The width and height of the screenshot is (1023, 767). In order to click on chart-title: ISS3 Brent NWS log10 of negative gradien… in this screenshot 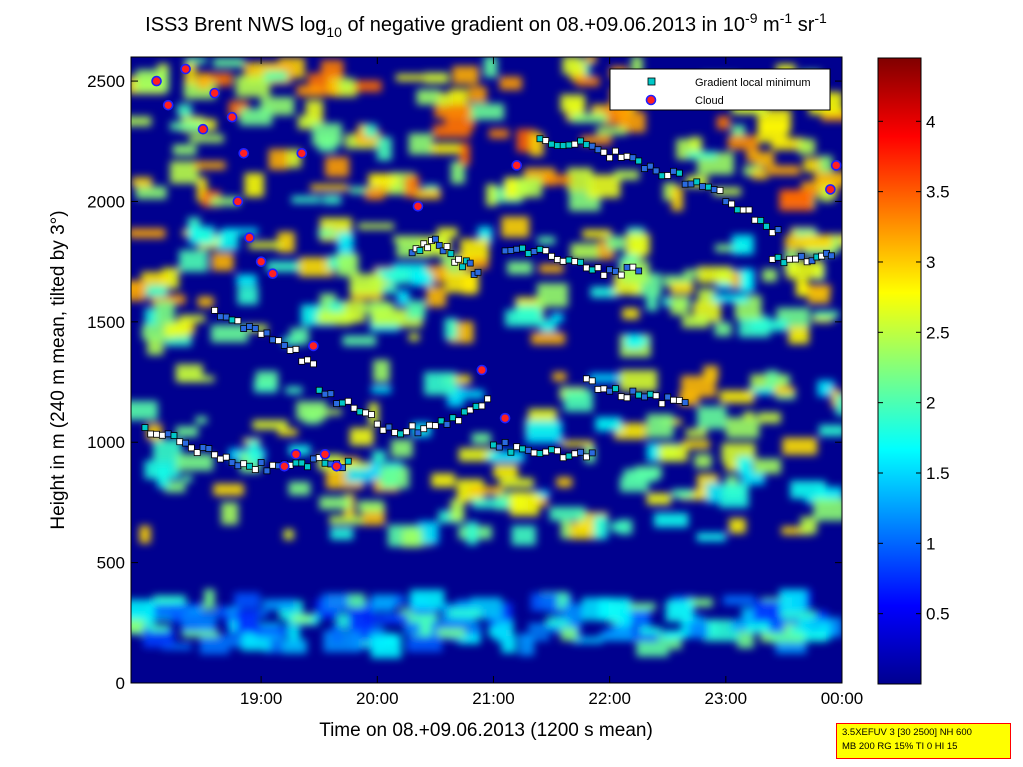, I will do `click(486, 25)`.